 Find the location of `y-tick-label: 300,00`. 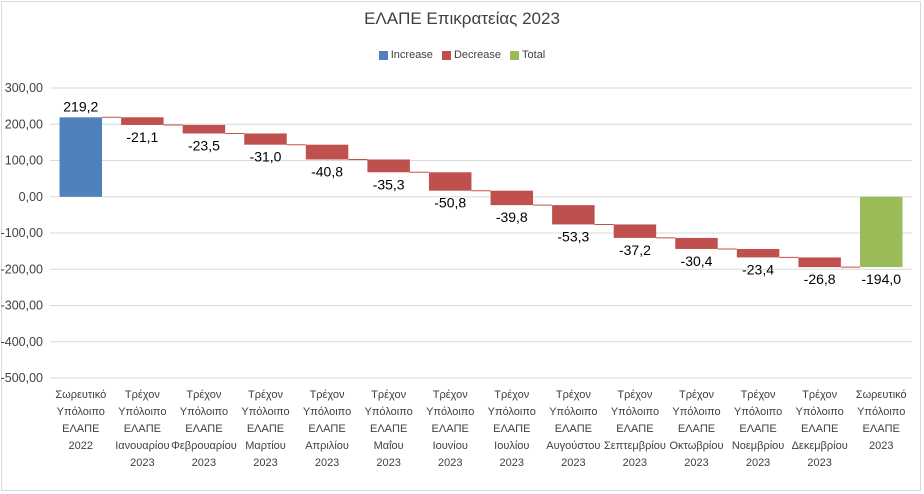

y-tick-label: 300,00 is located at coordinates (24, 88).